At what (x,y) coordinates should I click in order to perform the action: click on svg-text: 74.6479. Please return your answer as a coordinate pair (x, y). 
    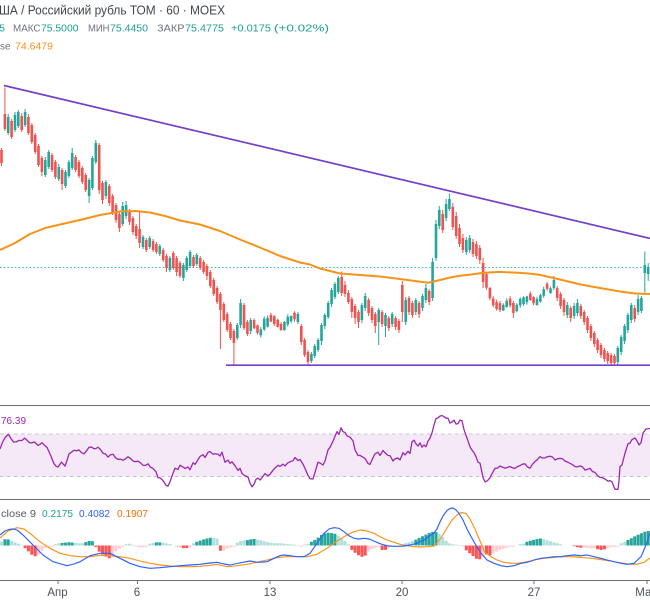
    Looking at the image, I should click on (34, 47).